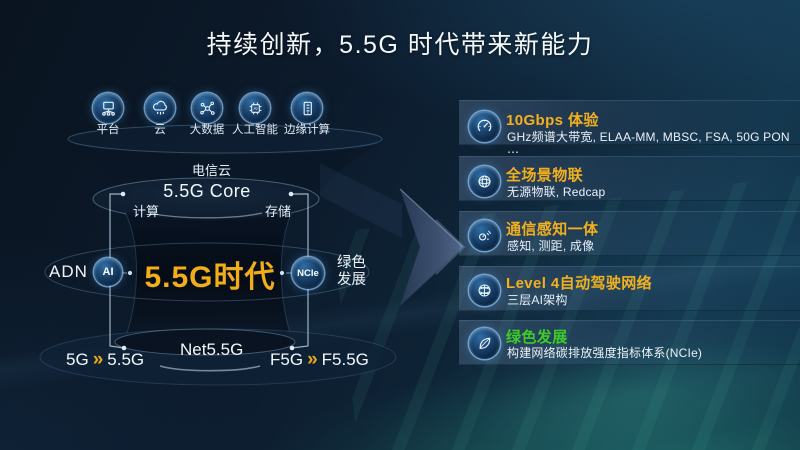  I want to click on feature-subtitle-10gbps: GHz频谱大带宽, ELAA-MM, MBSC, FSA, 50G PON ⋯, so click(648, 144).